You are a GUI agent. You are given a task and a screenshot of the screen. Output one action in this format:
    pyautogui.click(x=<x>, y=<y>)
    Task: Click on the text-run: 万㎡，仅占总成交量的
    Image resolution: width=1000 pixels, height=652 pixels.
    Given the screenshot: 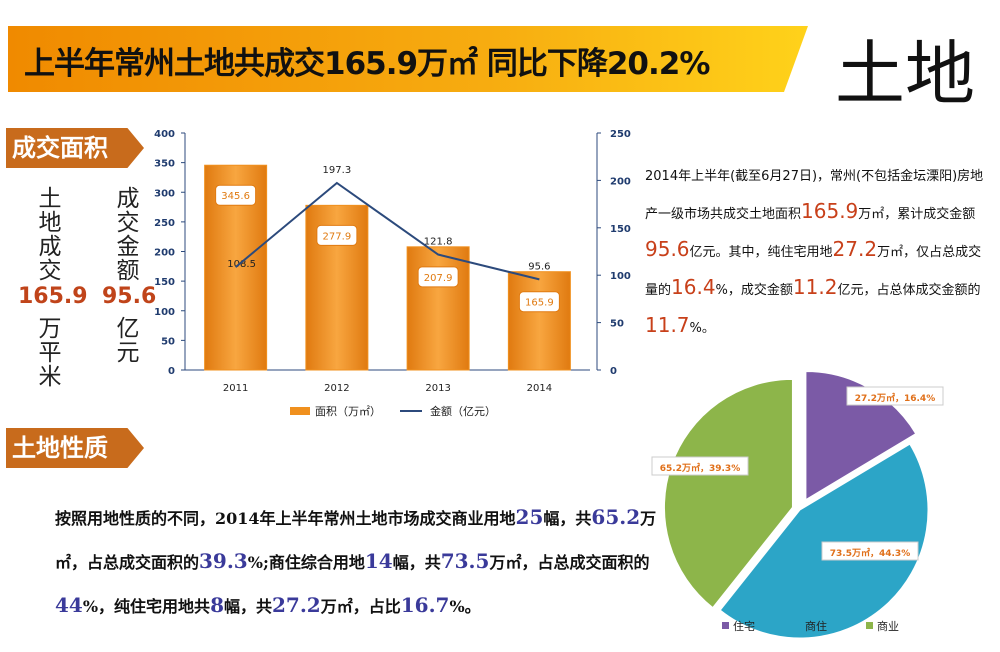 What is the action you would take?
    pyautogui.click(x=813, y=271)
    